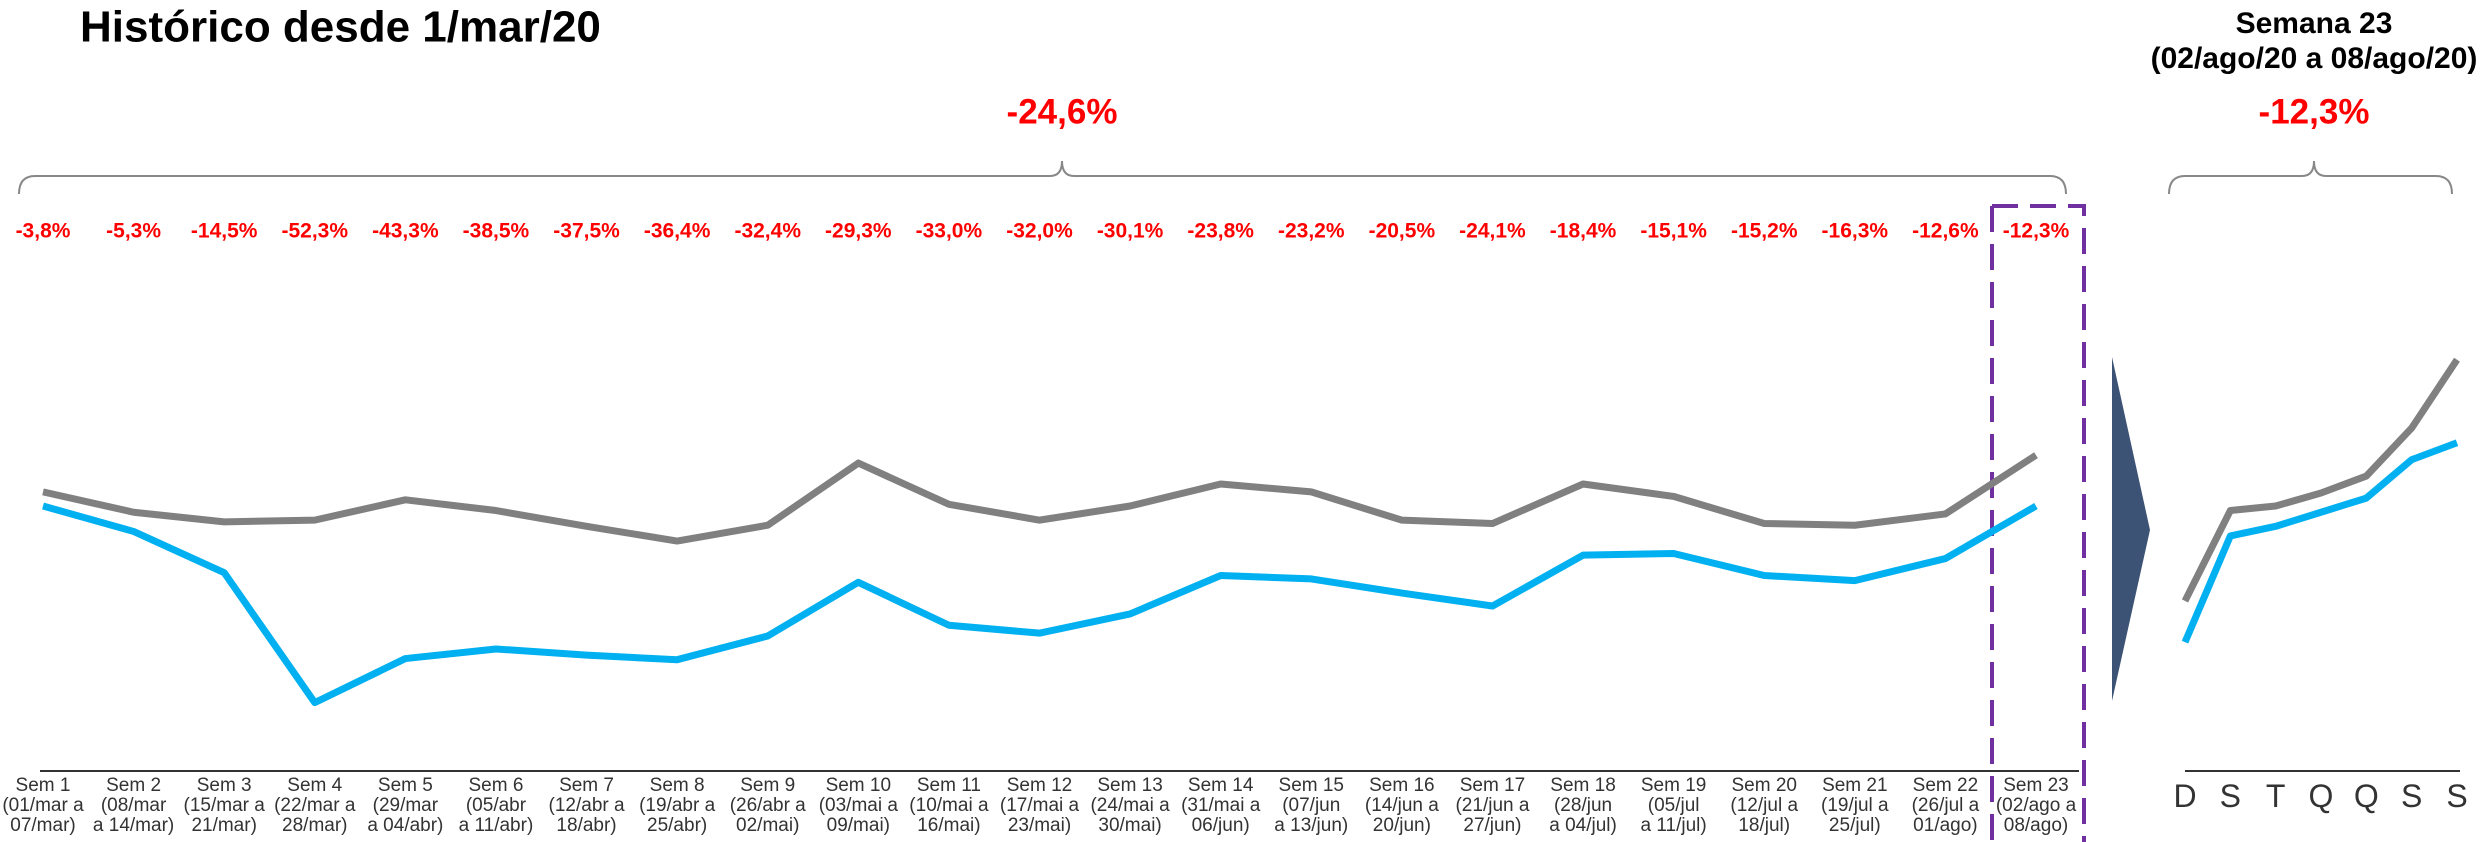  Describe the element at coordinates (133, 805) in the screenshot. I see `x-tick-label: Sem 2 (08/mar a 14/mar)` at that location.